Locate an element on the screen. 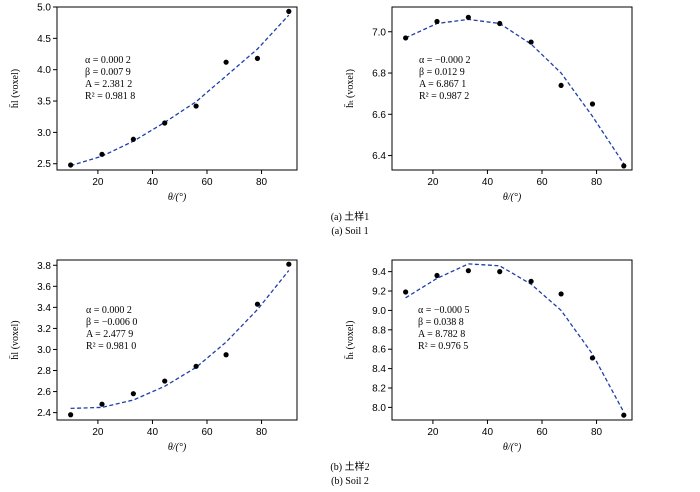  chart-3-y-tick-label: 3.0 is located at coordinates (44, 350).